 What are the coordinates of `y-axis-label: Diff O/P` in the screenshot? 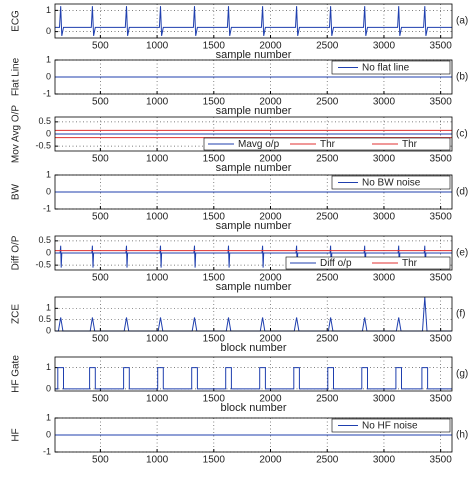 It's located at (16, 252).